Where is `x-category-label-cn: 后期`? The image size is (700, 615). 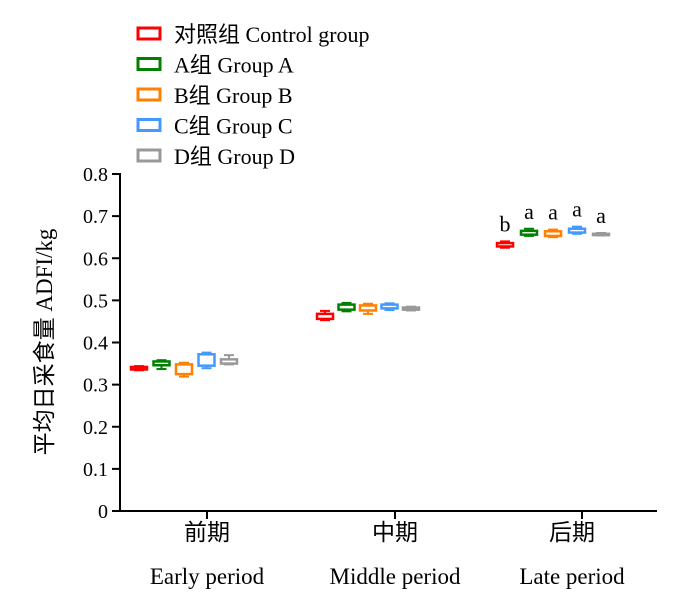
x-category-label-cn: 后期 is located at coordinates (572, 532).